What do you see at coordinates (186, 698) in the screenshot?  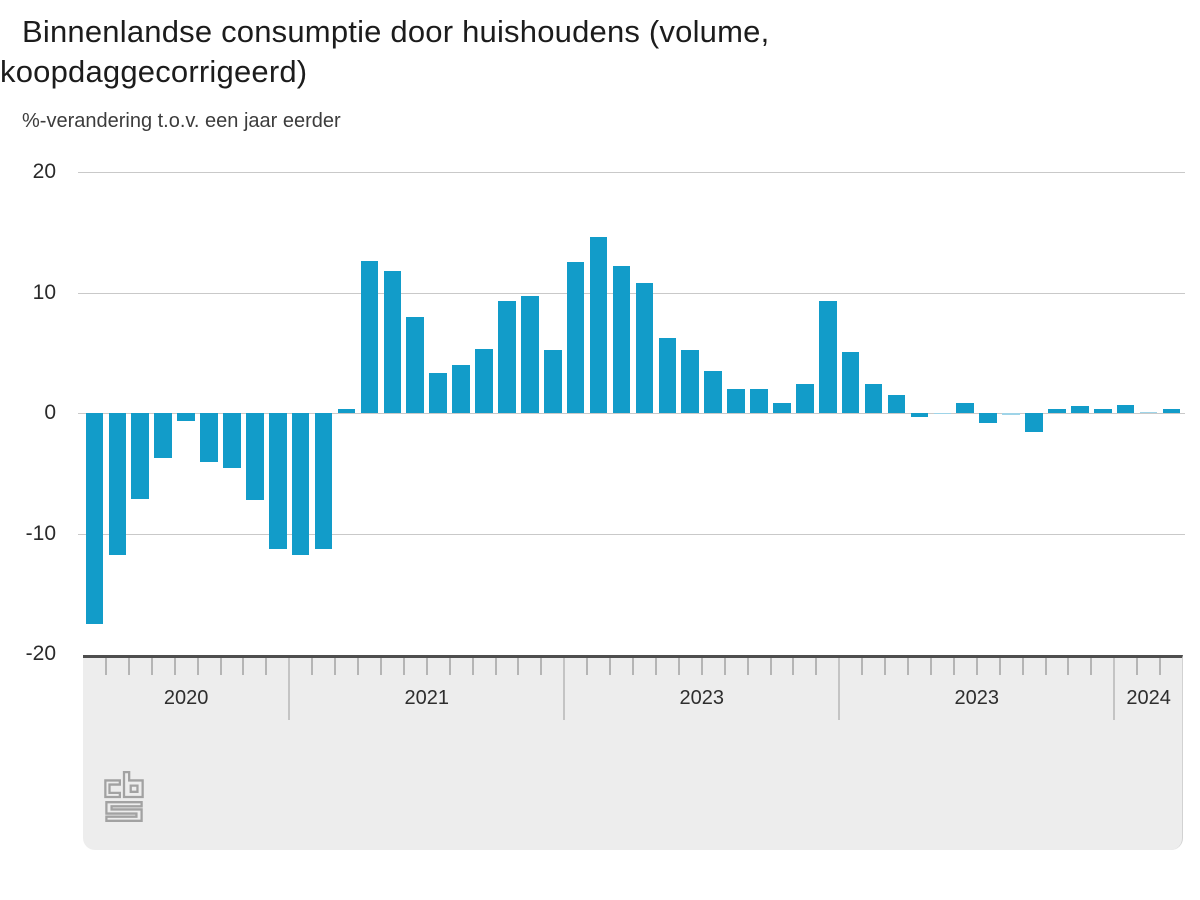 I see `year-label: 2020` at bounding box center [186, 698].